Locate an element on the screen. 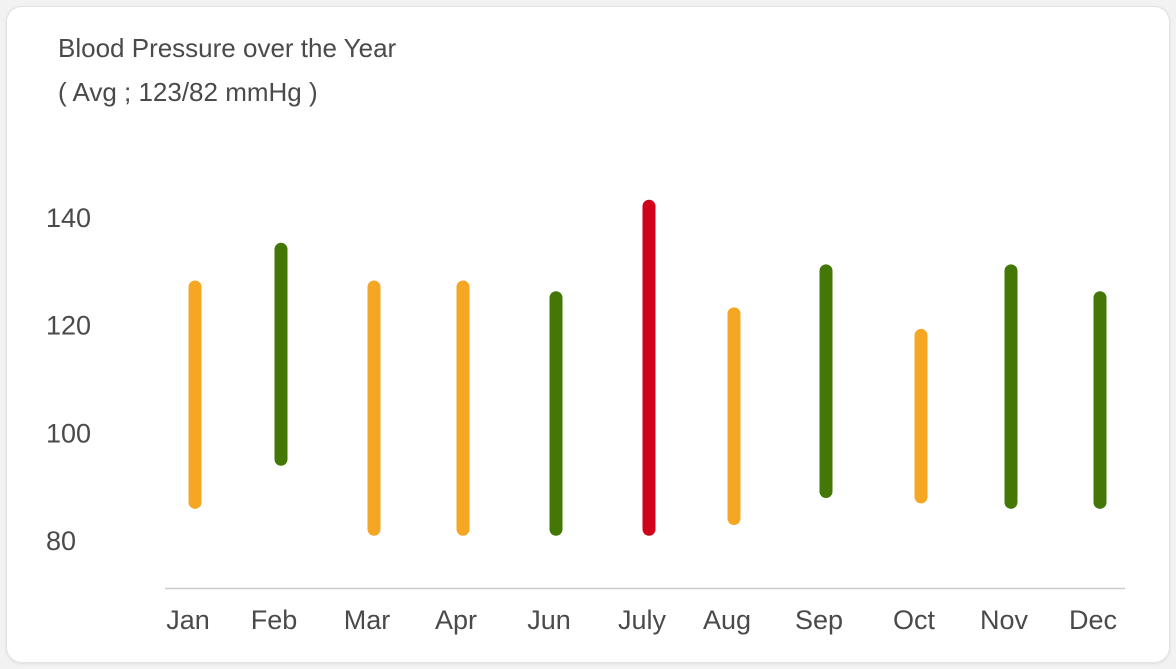 This screenshot has height=669, width=1176. y-tick-label: 100 is located at coordinates (68, 433).